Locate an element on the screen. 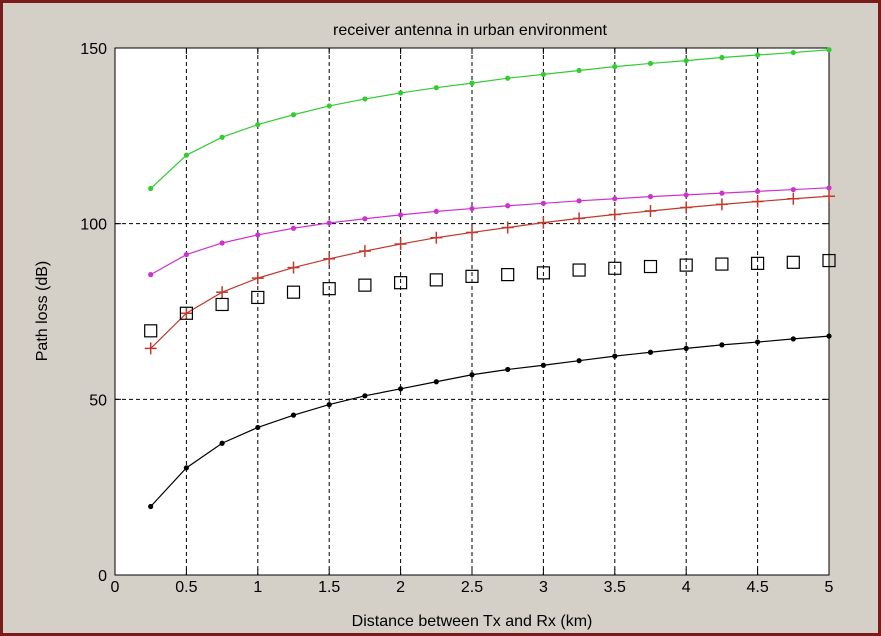 This screenshot has width=881, height=636. series-line is located at coordinates (490, 231).